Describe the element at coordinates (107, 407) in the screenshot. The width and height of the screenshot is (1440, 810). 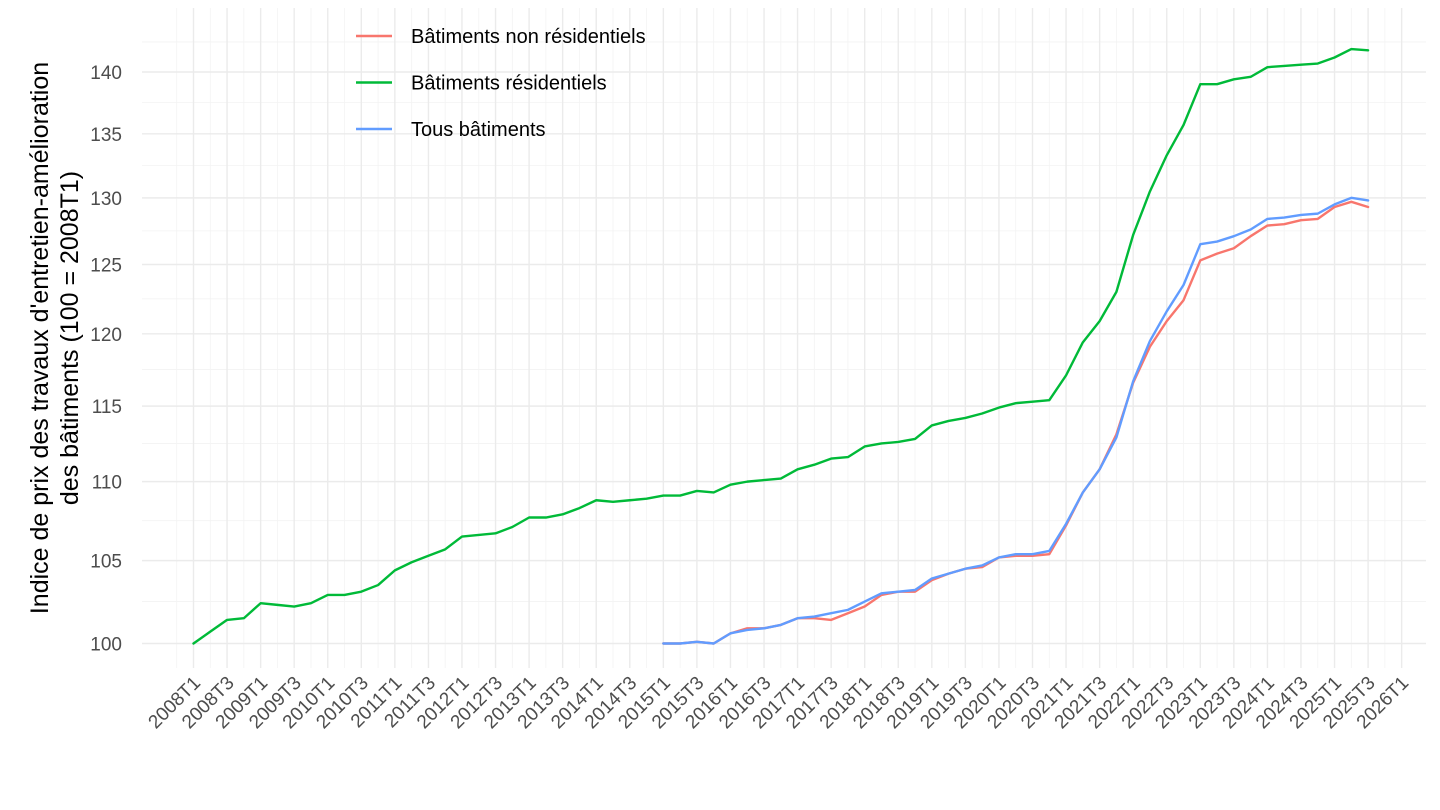
I see `y-tick-label: 115` at that location.